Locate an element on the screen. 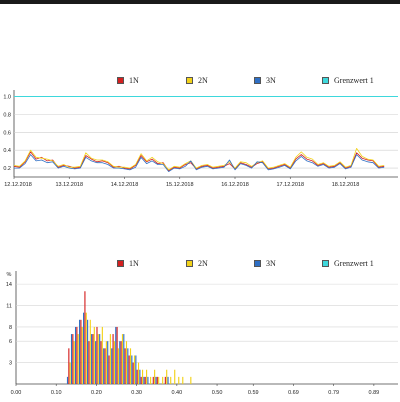  y-tick-label: 3 is located at coordinates (10, 364).